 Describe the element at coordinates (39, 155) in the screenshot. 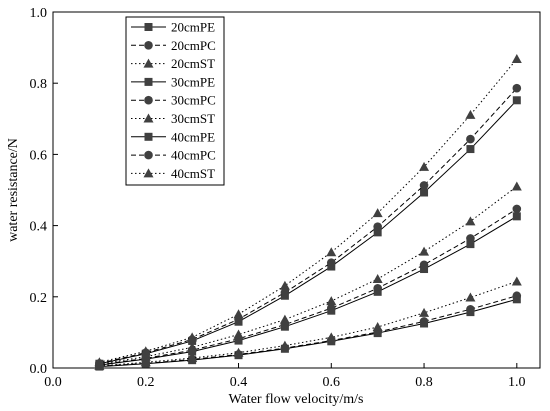

I see `y-tick-label: 0.6` at that location.